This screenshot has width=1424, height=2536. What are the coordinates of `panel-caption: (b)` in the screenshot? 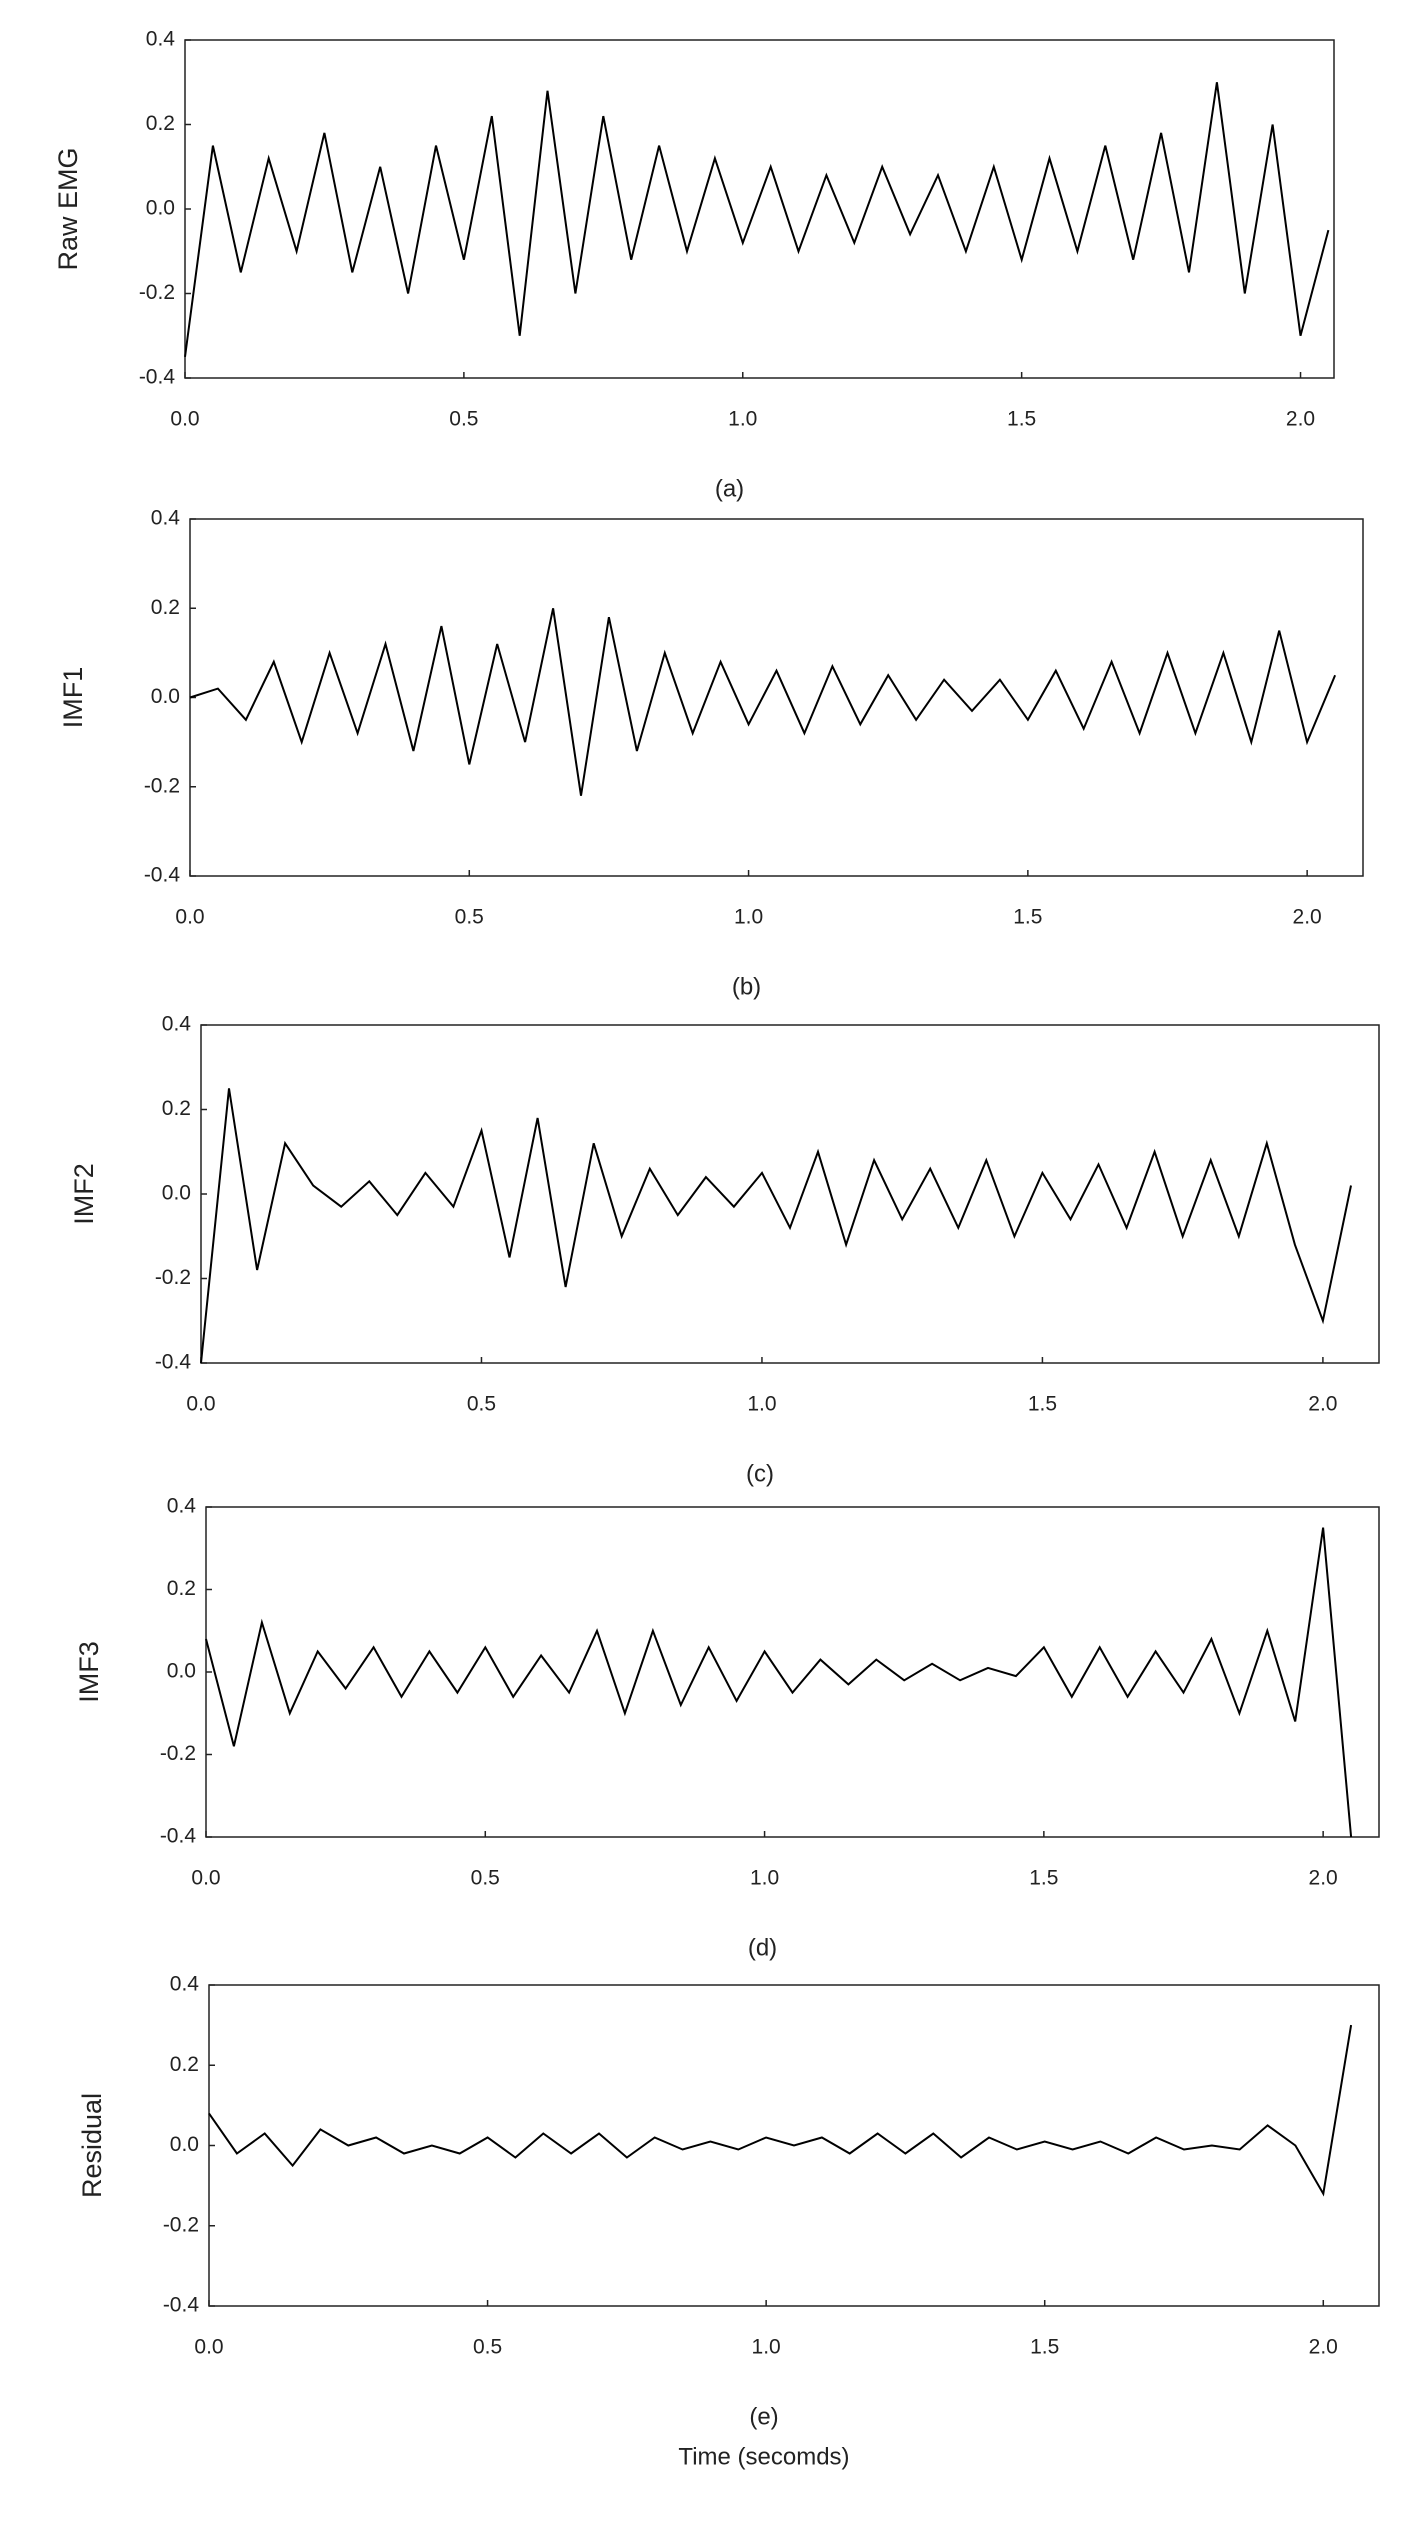 It's located at (746, 986).